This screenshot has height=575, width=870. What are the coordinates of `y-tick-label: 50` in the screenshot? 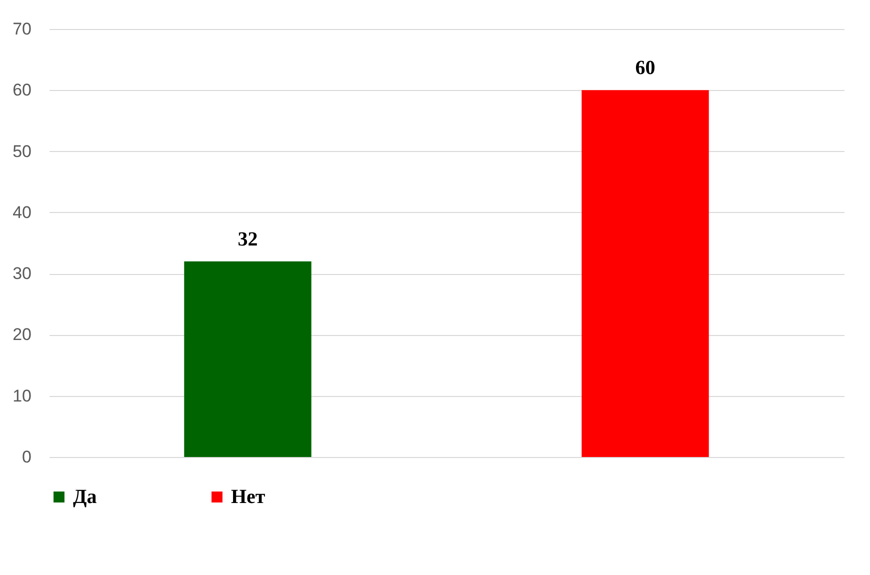 It's located at (22, 151).